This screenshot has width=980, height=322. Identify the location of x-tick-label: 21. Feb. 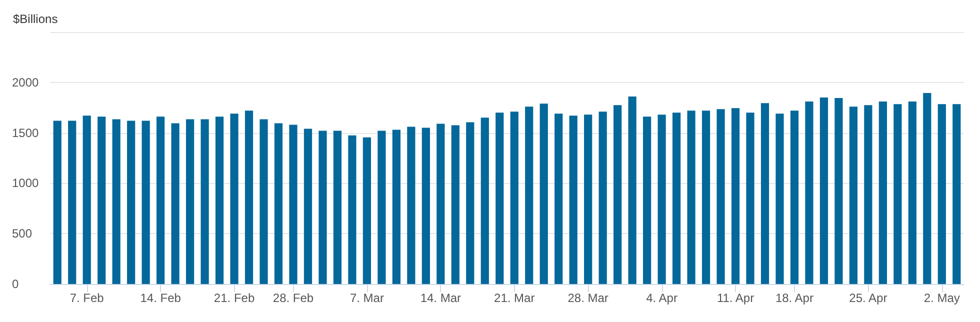
(234, 298).